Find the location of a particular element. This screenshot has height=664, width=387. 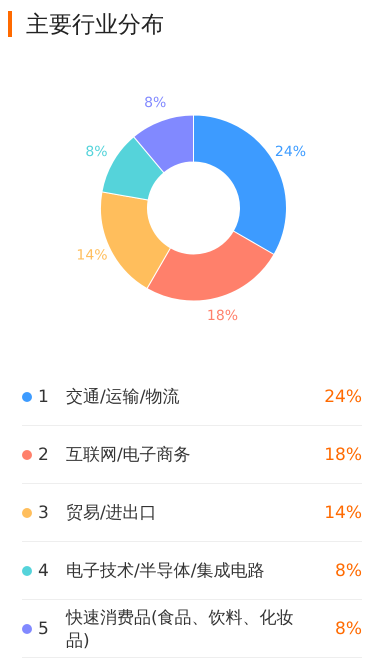

data-label: 24% is located at coordinates (290, 152).